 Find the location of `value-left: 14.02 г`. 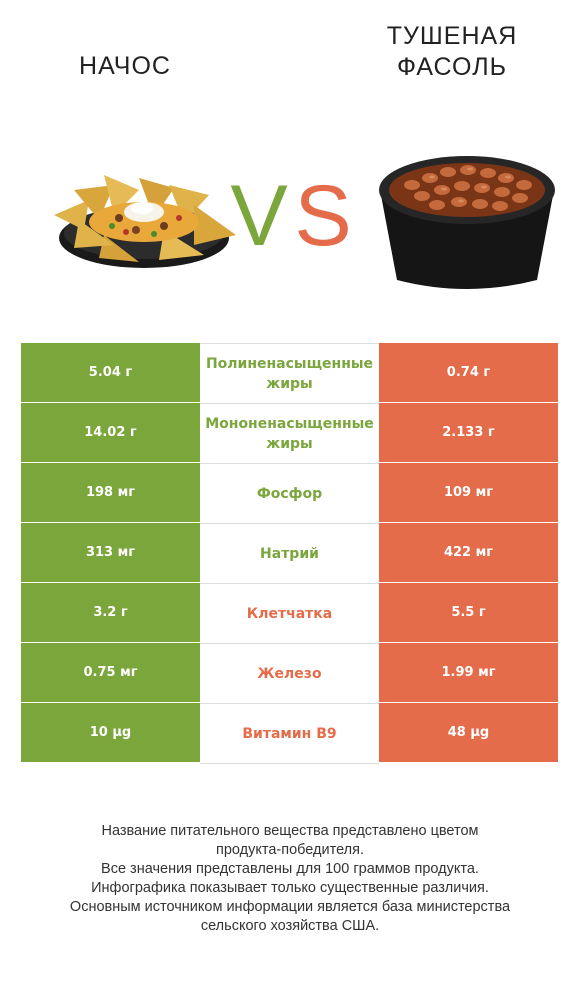

value-left: 14.02 г is located at coordinates (110, 432).